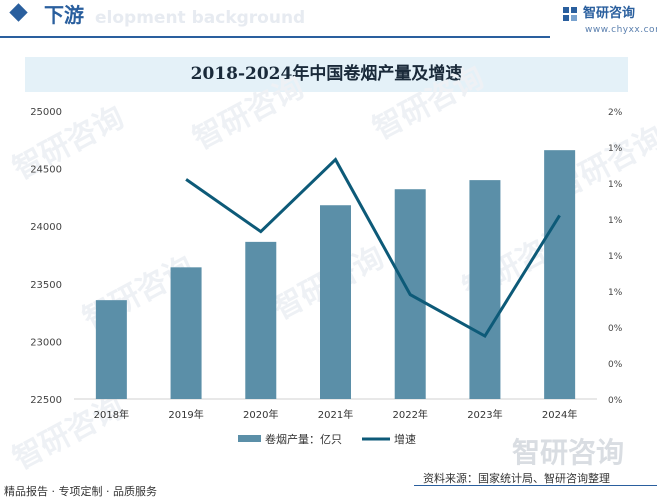 This screenshot has width=657, height=501. I want to click on x-tick-3: 2021年, so click(335, 414).